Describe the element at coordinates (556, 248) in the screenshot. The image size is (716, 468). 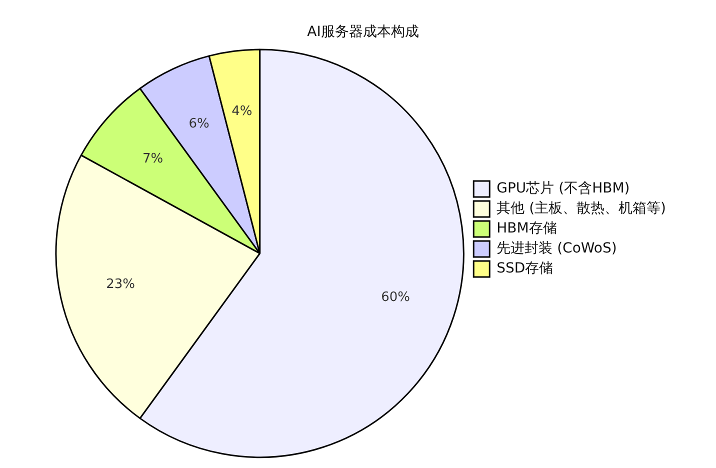
I see `legend-label: 先进封装 (CoWoS)` at that location.